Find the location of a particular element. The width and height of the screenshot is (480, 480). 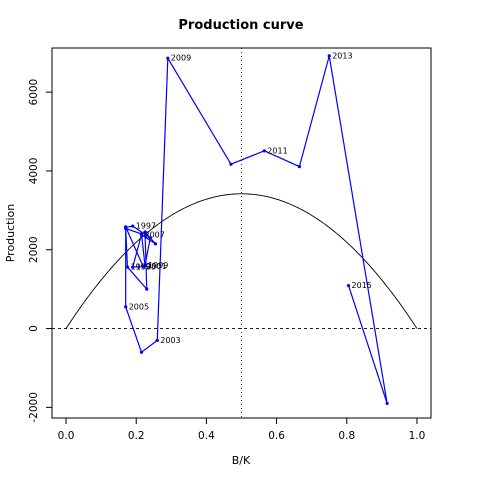

y-axis: -2000 0 2000 4000 6000 is located at coordinates (40, 251).